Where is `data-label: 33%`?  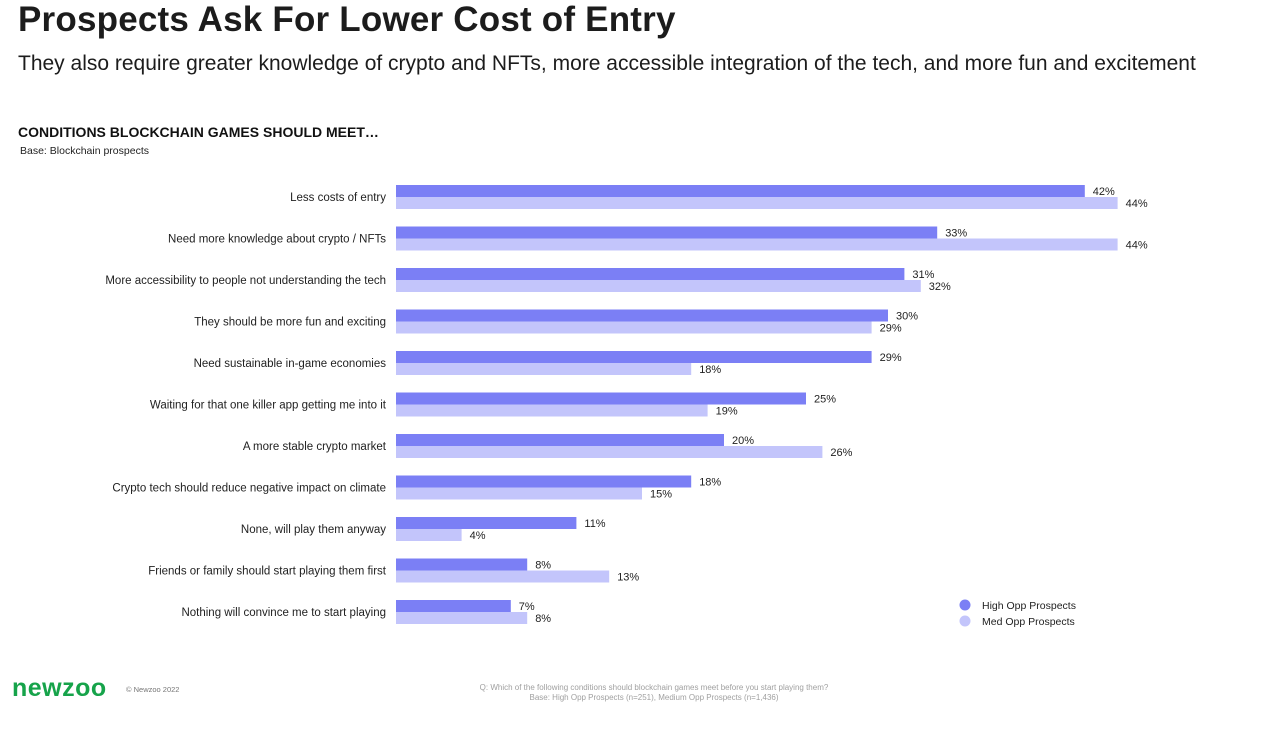
data-label: 33% is located at coordinates (956, 234).